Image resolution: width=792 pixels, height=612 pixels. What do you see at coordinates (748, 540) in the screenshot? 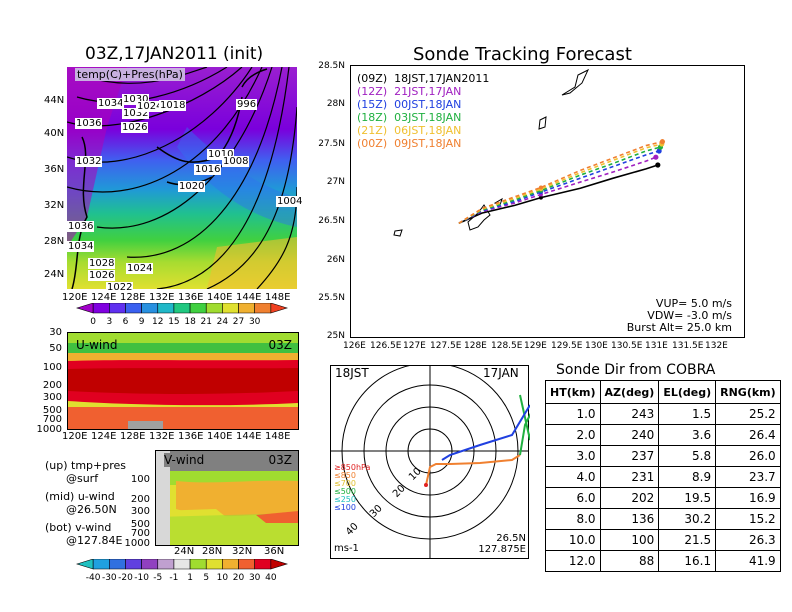
I see `table-cell: 26.3` at bounding box center [748, 540].